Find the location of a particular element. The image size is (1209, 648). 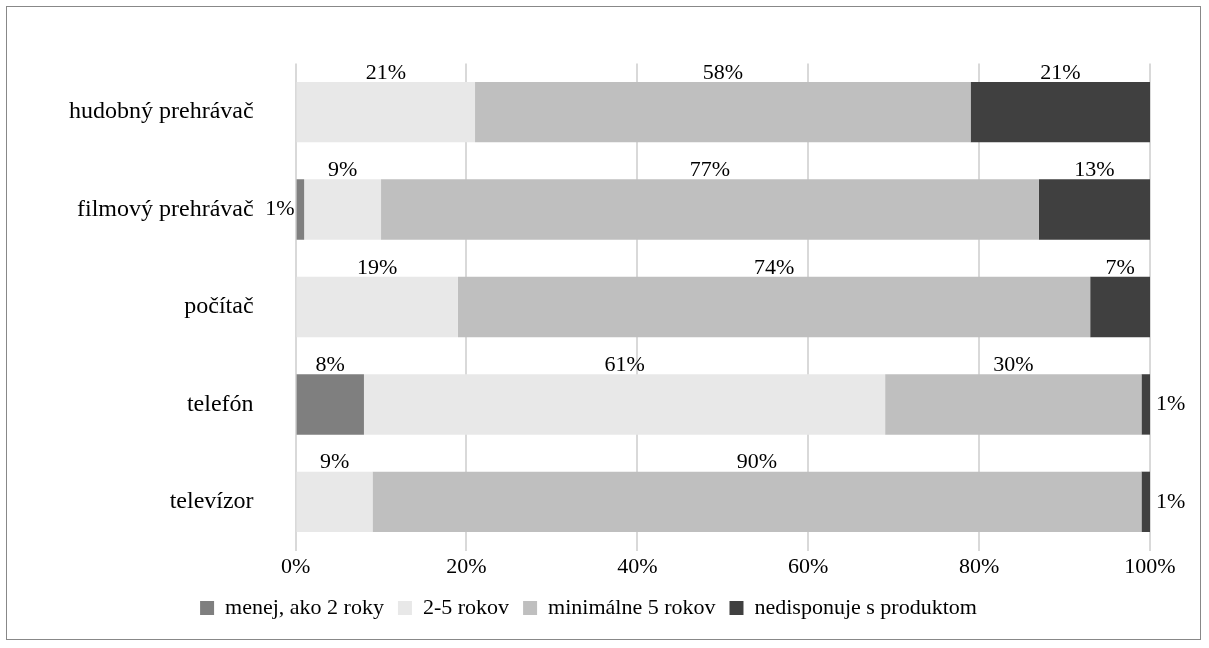

data-label: 61% is located at coordinates (624, 364).